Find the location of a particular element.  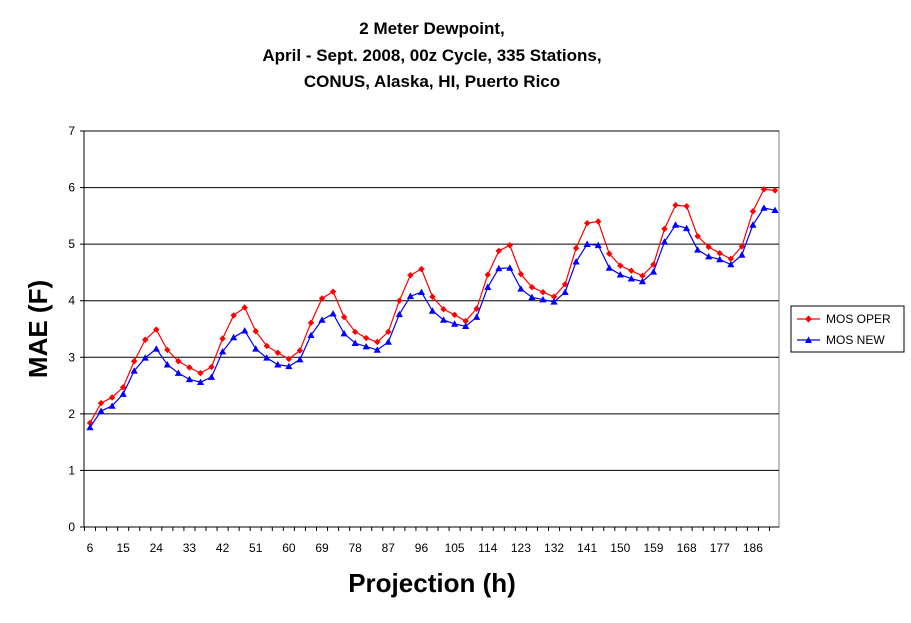

x-tick-label: 105 is located at coordinates (455, 548).